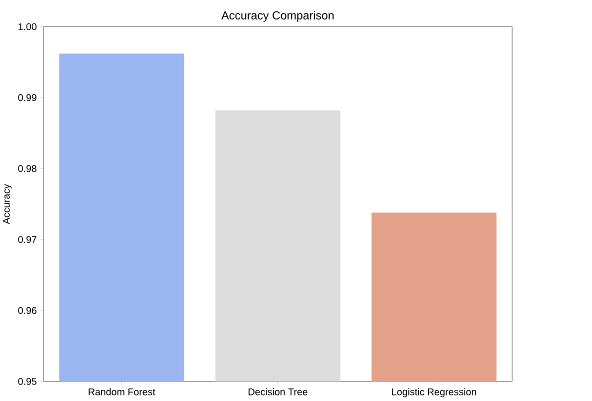 Image resolution: width=592 pixels, height=401 pixels. What do you see at coordinates (27, 98) in the screenshot?
I see `y-tick-label: 0.99` at bounding box center [27, 98].